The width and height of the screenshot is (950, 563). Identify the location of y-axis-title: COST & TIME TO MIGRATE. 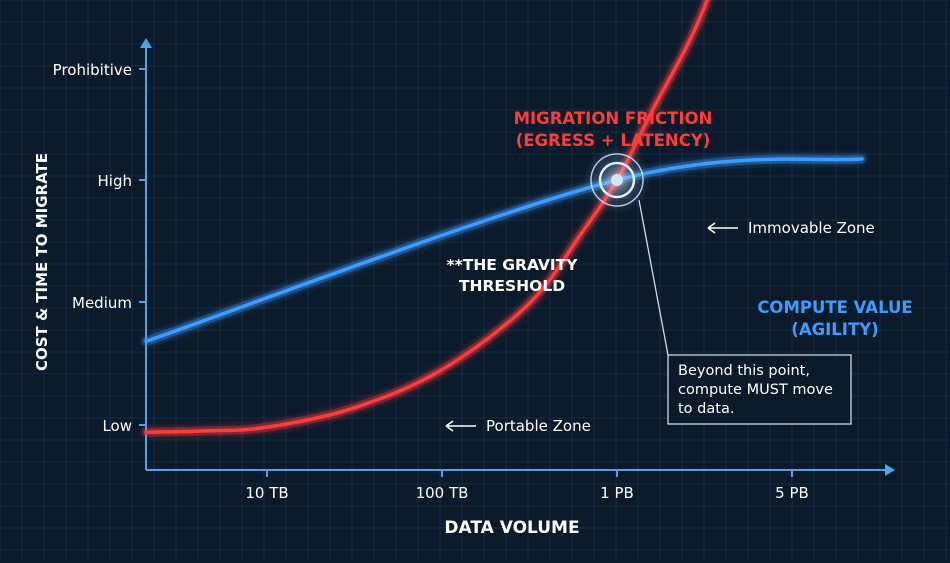
(42, 262).